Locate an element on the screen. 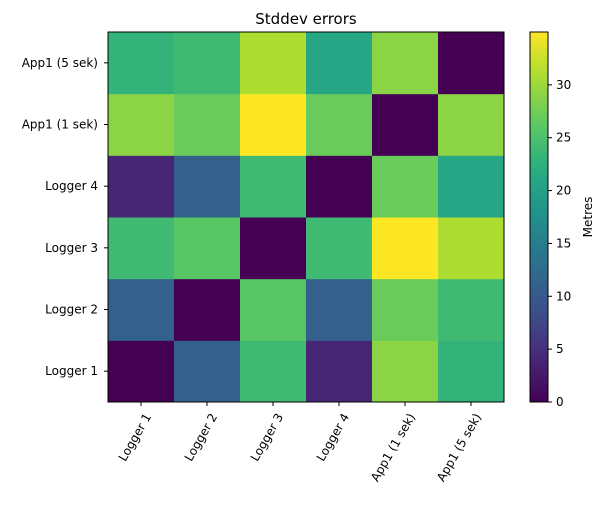 The width and height of the screenshot is (605, 509). colorbar-tick-label: 25 is located at coordinates (563, 138).